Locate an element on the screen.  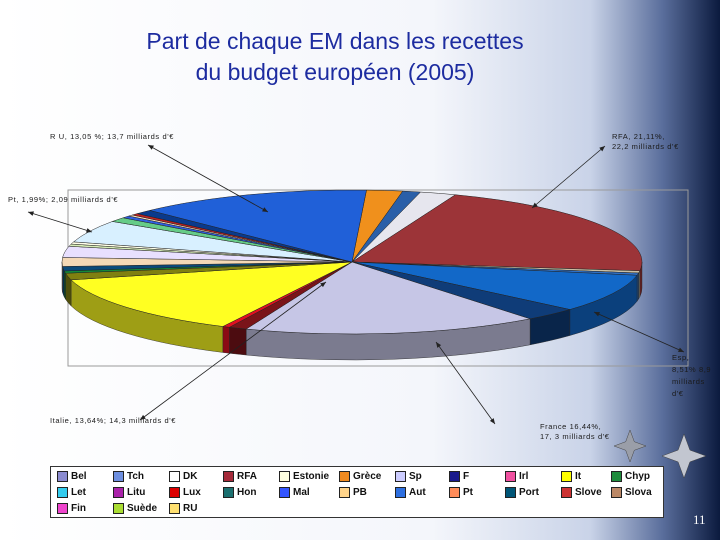
legend-item: Let is located at coordinates (71, 492).